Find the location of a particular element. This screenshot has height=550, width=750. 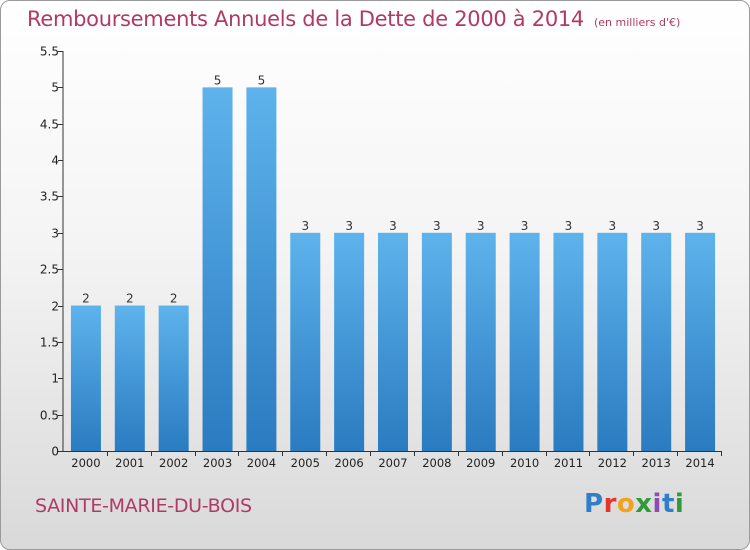

x-tick-label: 2014 is located at coordinates (699, 463).